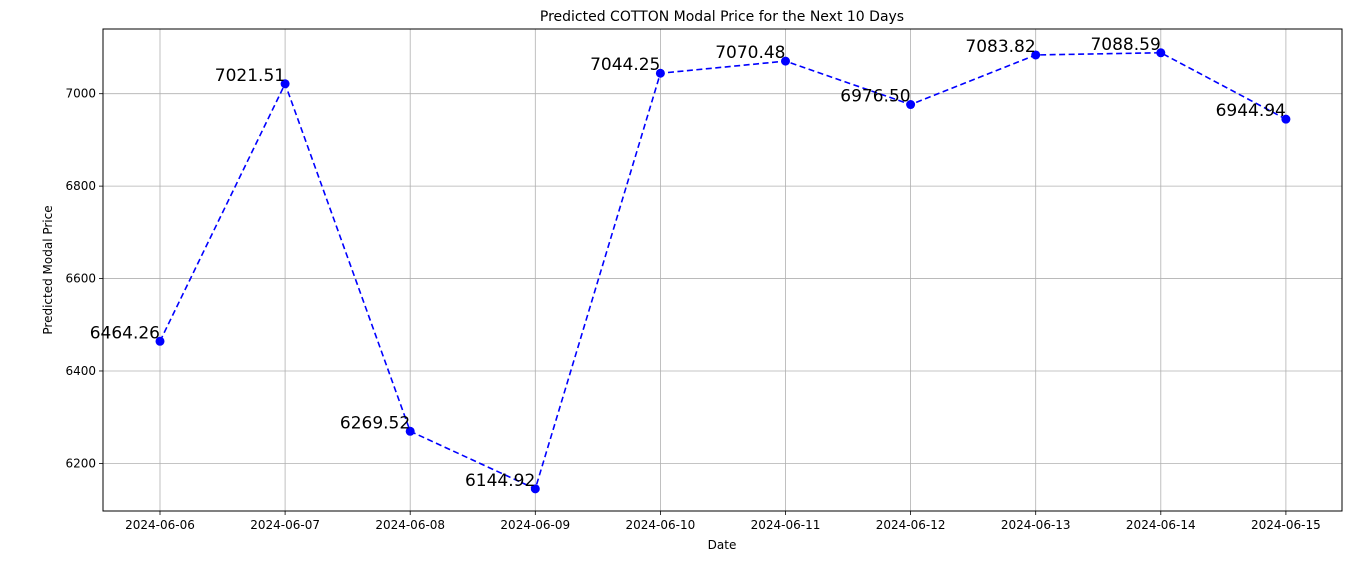 The height and width of the screenshot is (562, 1365). I want to click on data-label: 6144.92, so click(500, 481).